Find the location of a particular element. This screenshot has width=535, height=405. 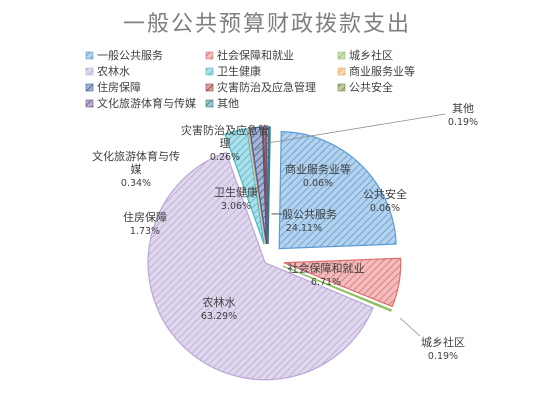

data-label: 公共安全 0.06% is located at coordinates (385, 200).